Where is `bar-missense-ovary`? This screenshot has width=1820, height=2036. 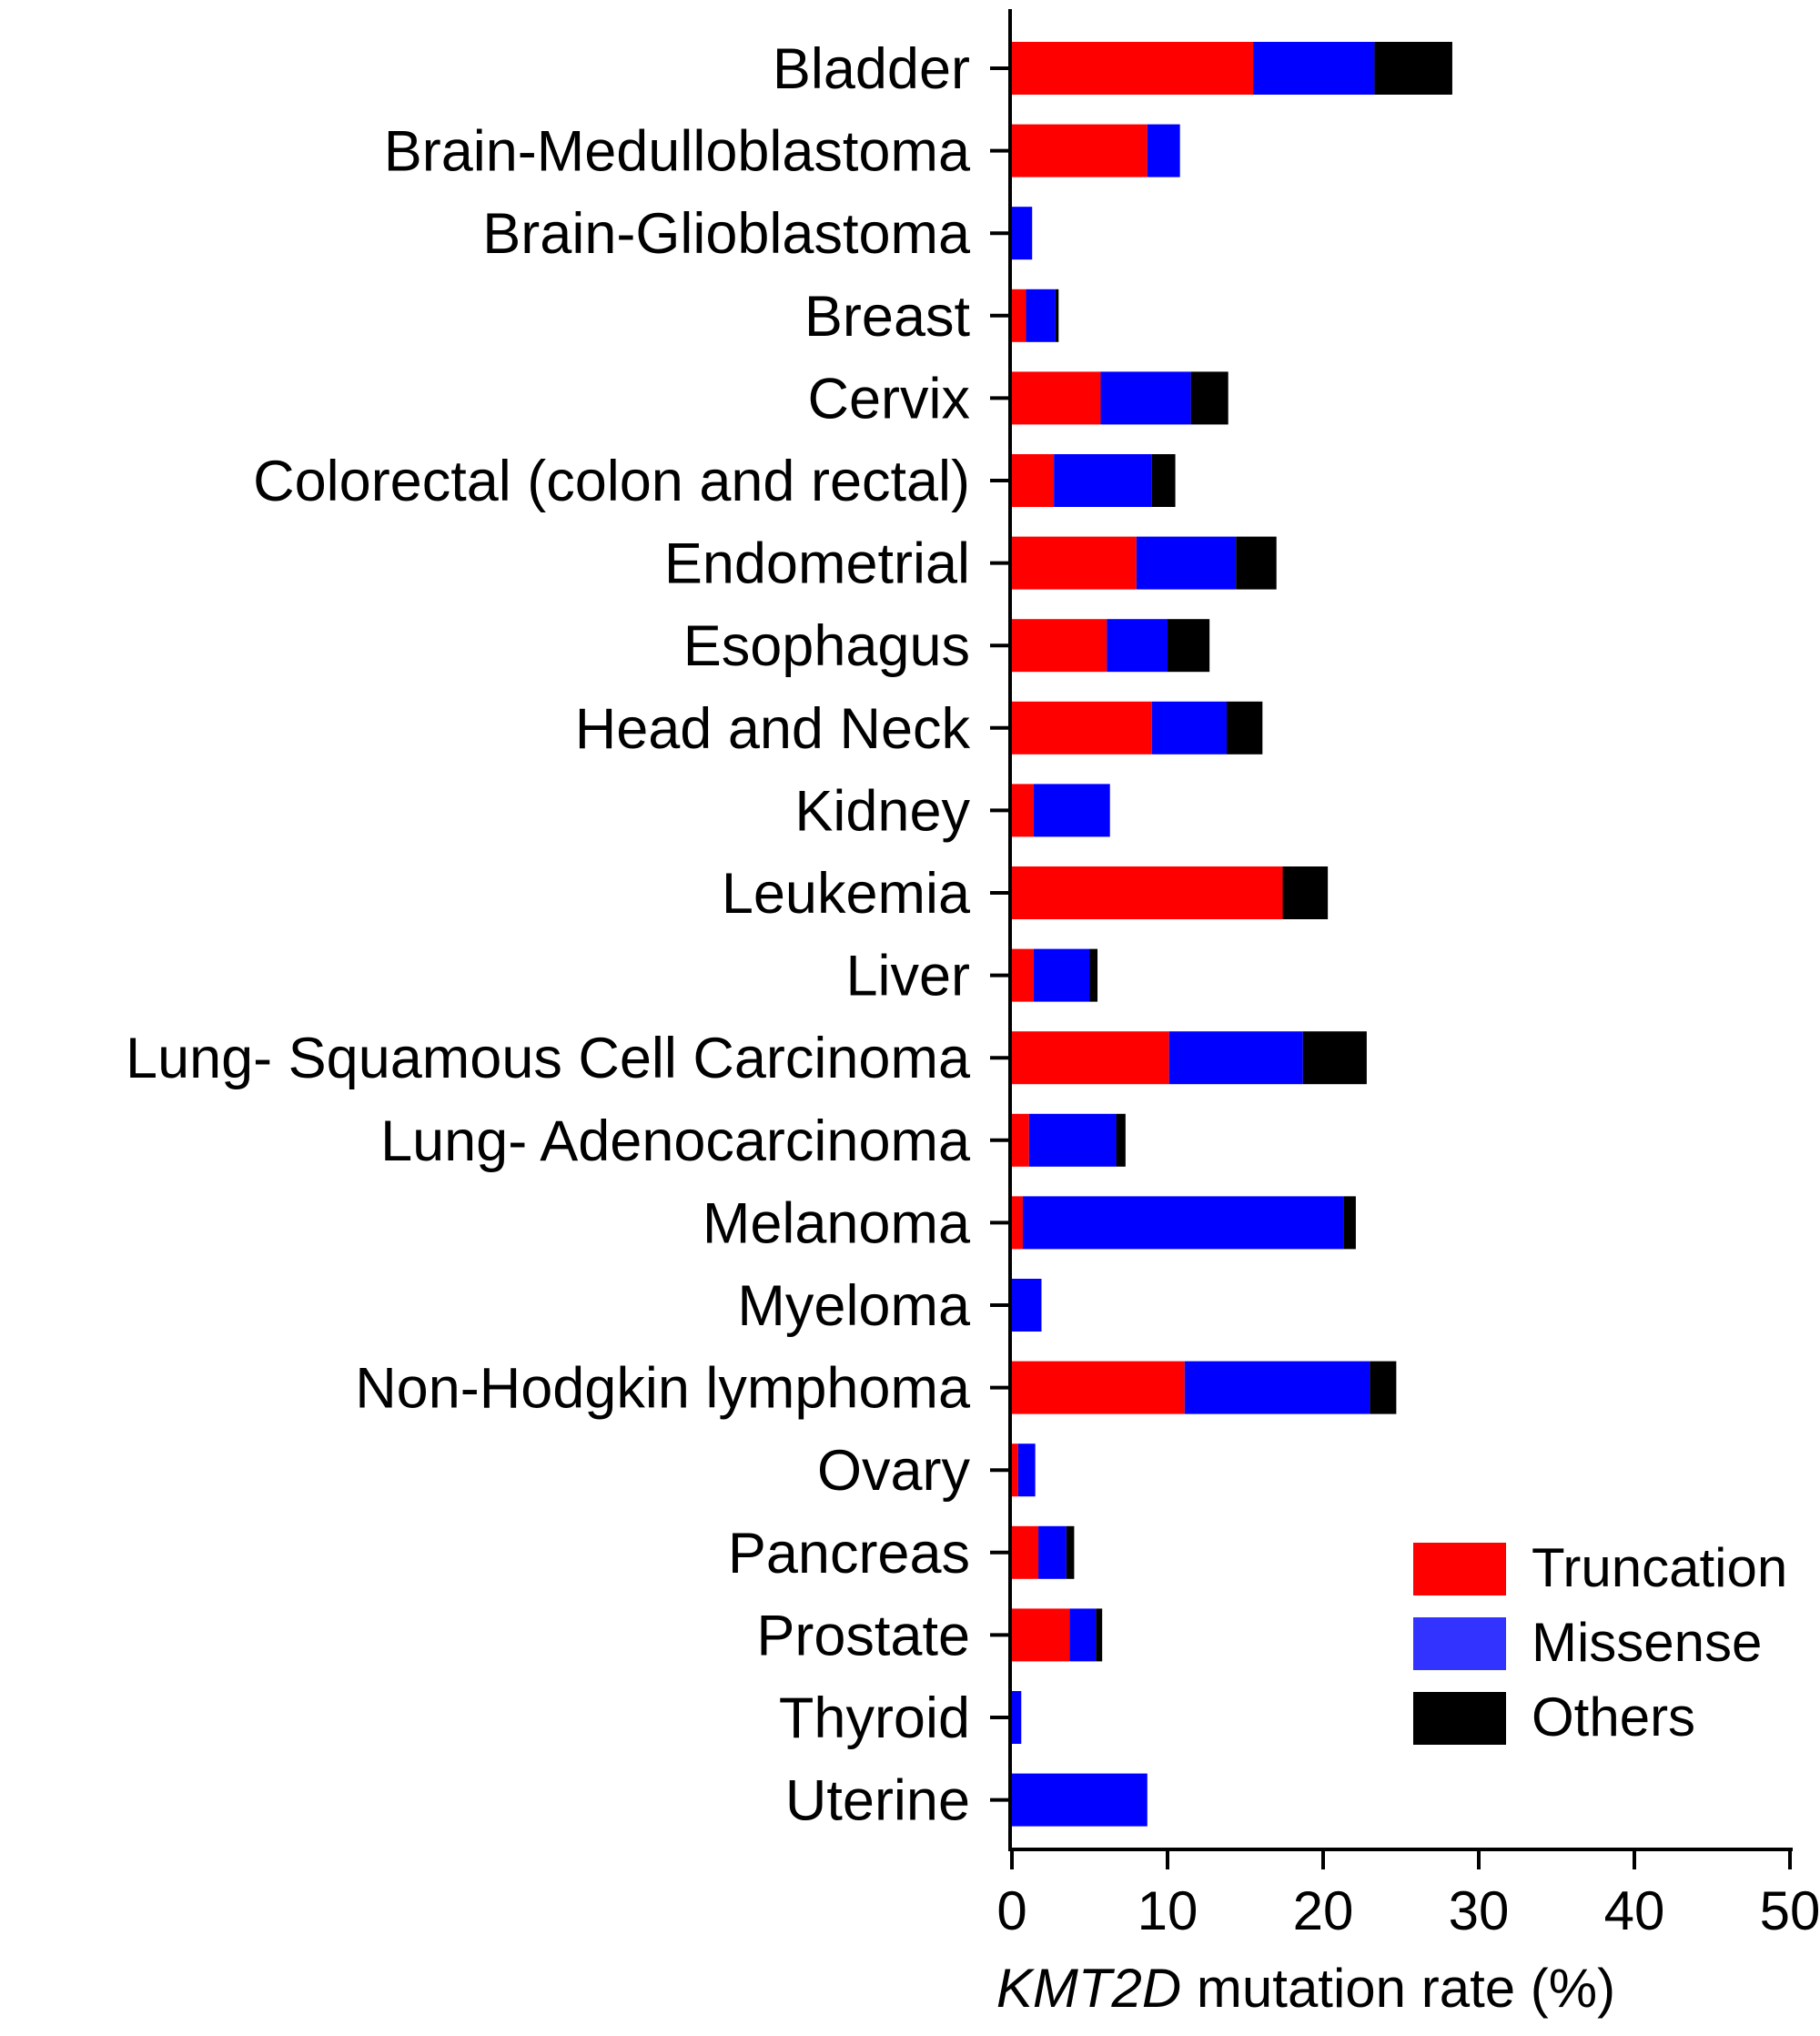
bar-missense-ovary is located at coordinates (1027, 1470).